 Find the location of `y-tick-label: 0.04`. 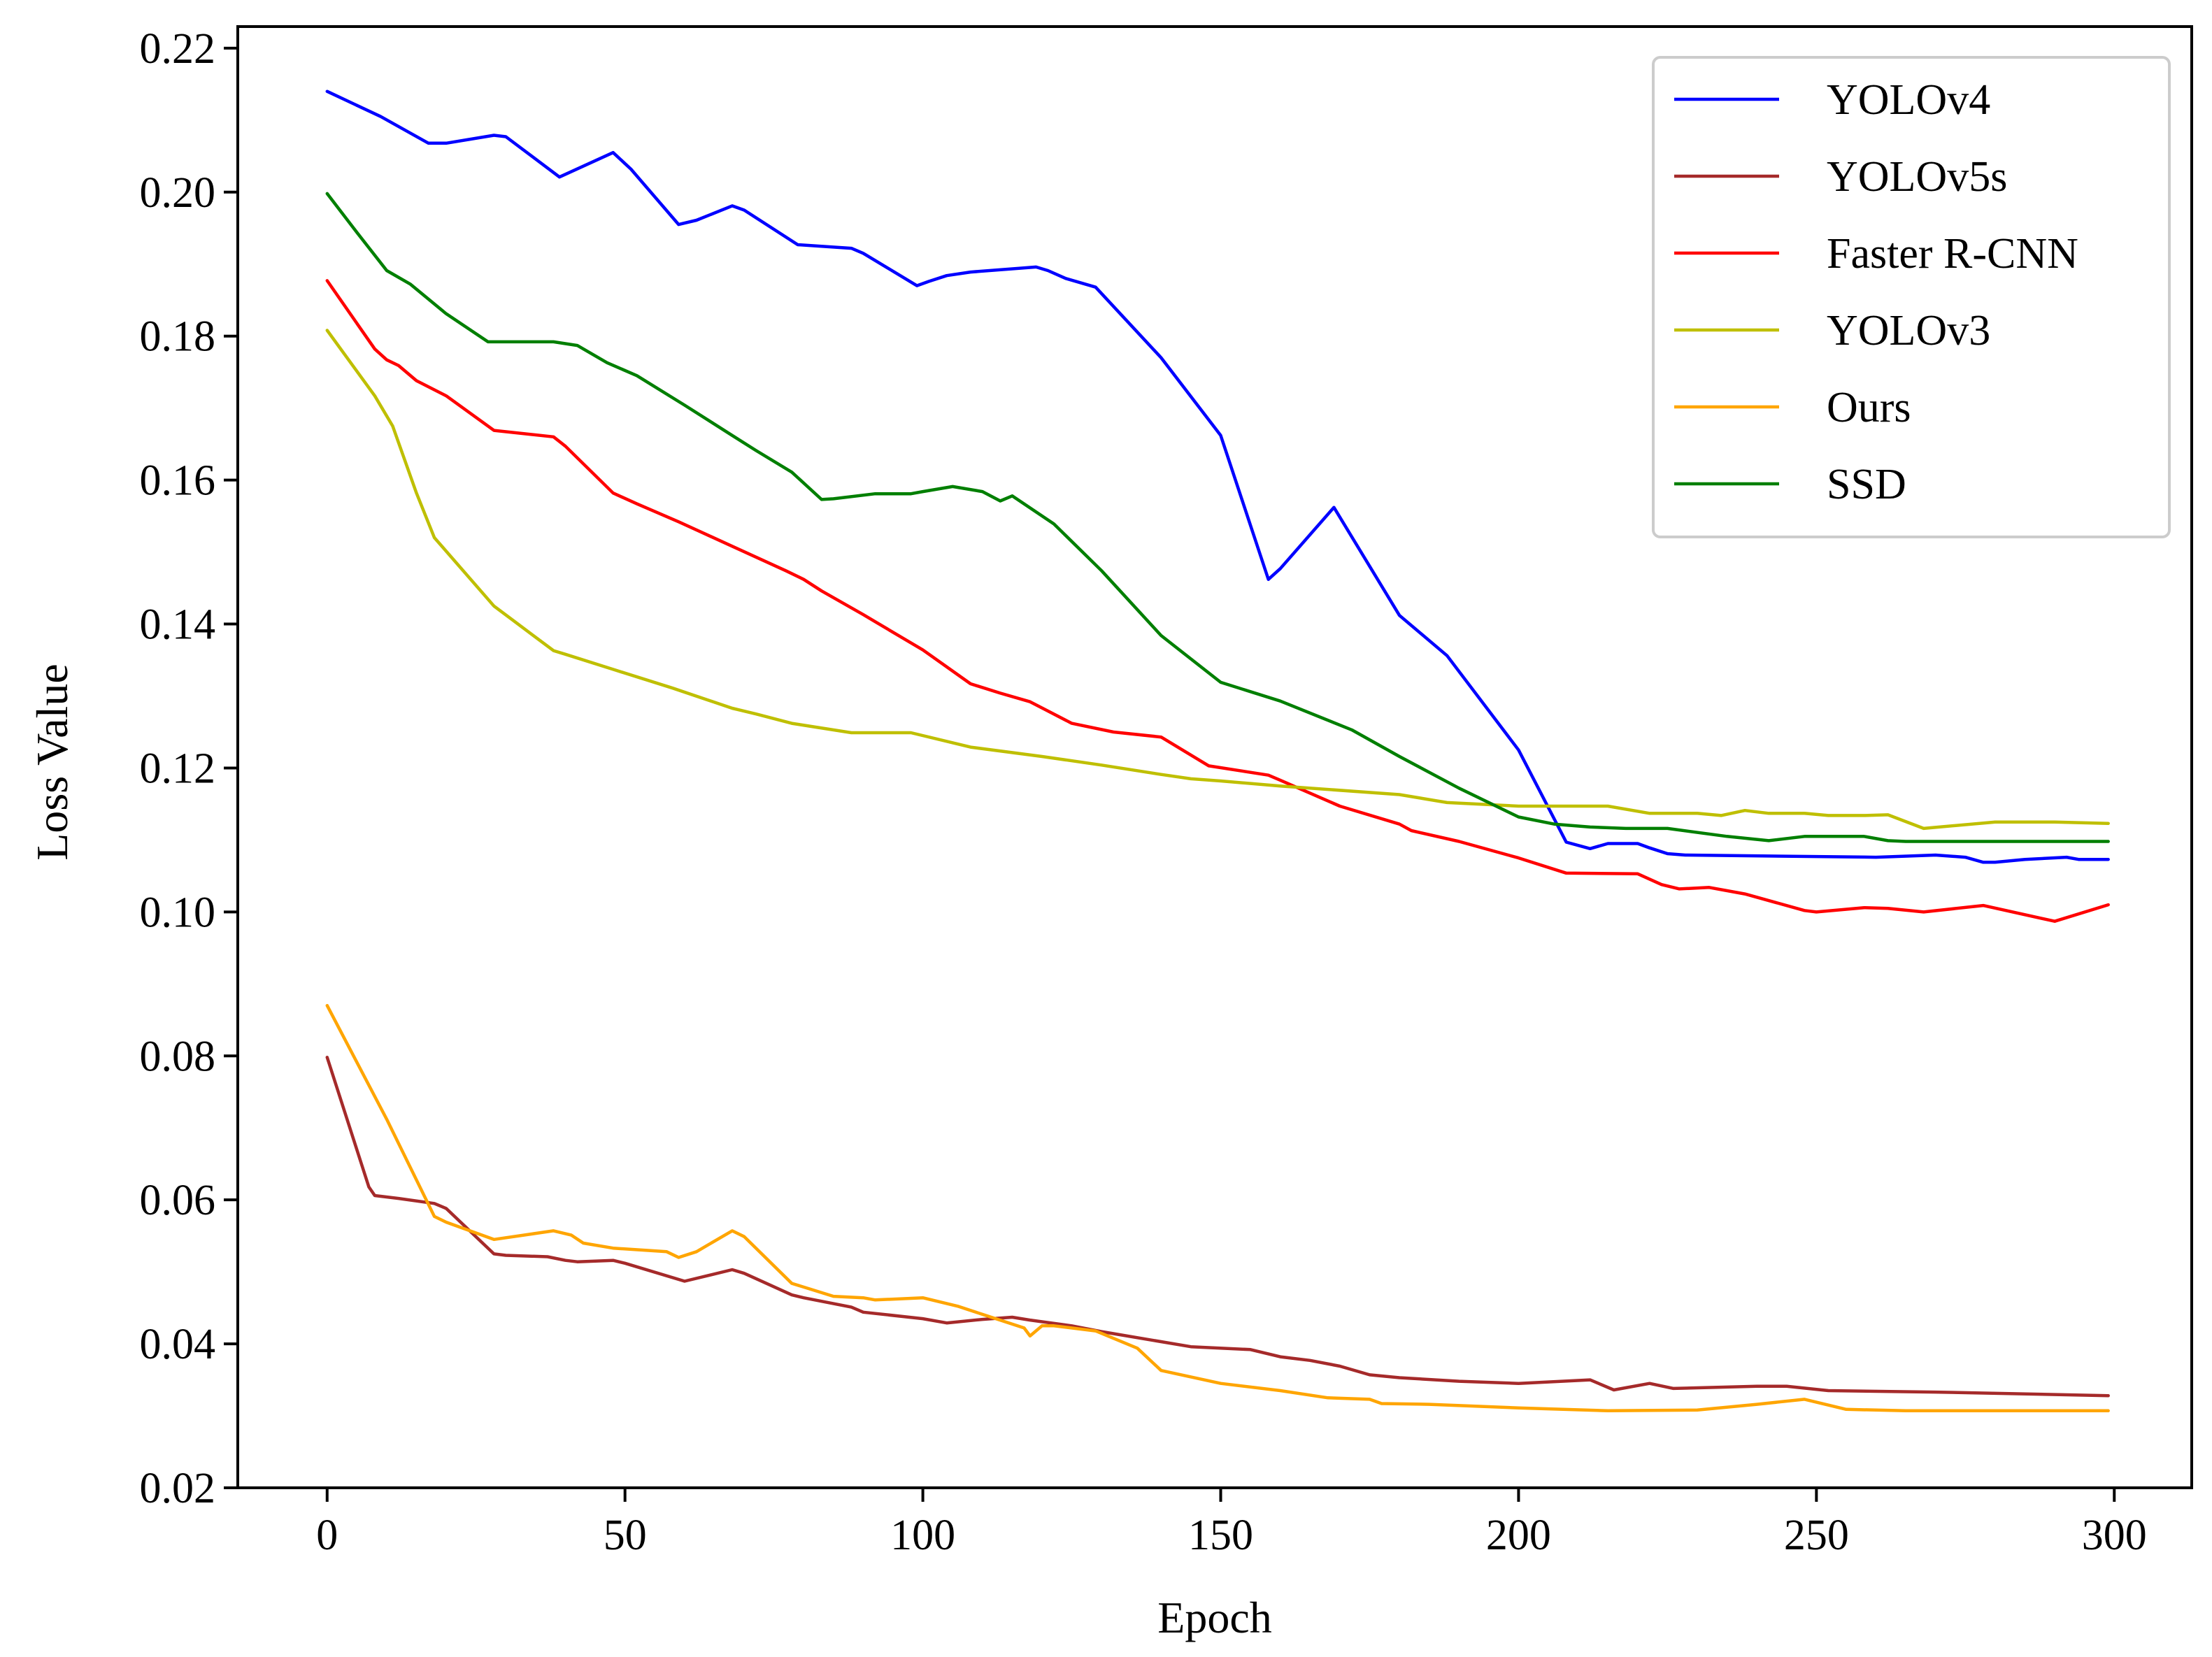

y-tick-label: 0.04 is located at coordinates (178, 1344).